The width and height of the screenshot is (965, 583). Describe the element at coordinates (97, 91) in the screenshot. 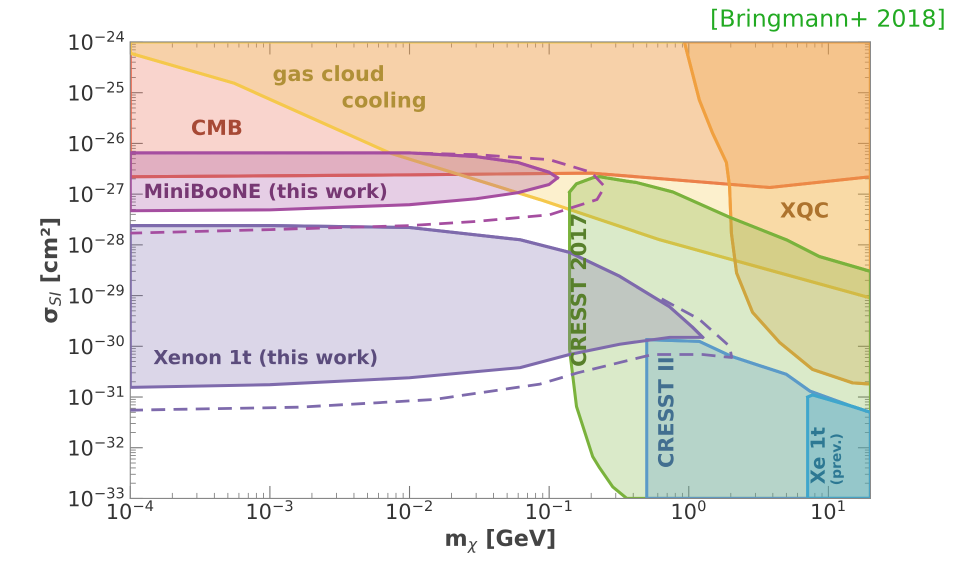

I see `y-tick-label: 10$^{−25}$` at that location.